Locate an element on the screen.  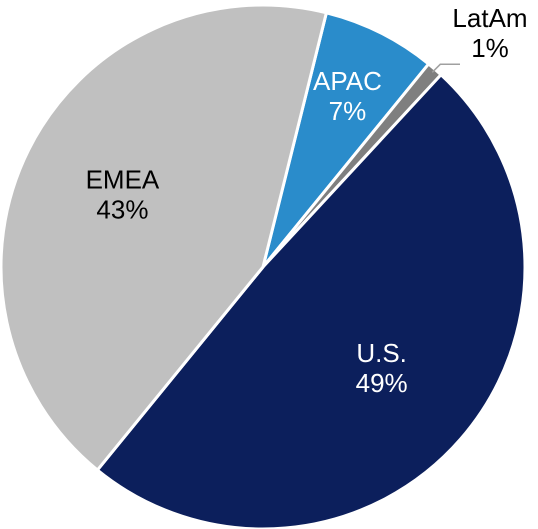
leader-line is located at coordinates (445, 68).